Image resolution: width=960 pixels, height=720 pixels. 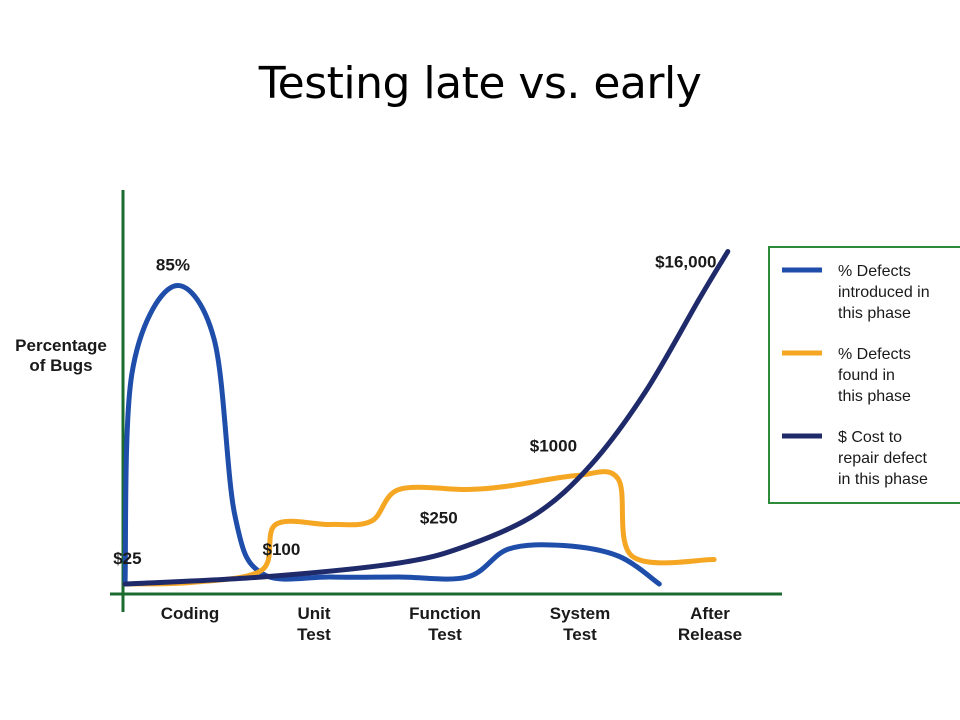 What do you see at coordinates (882, 458) in the screenshot?
I see `legend-label-line: repair defect` at bounding box center [882, 458].